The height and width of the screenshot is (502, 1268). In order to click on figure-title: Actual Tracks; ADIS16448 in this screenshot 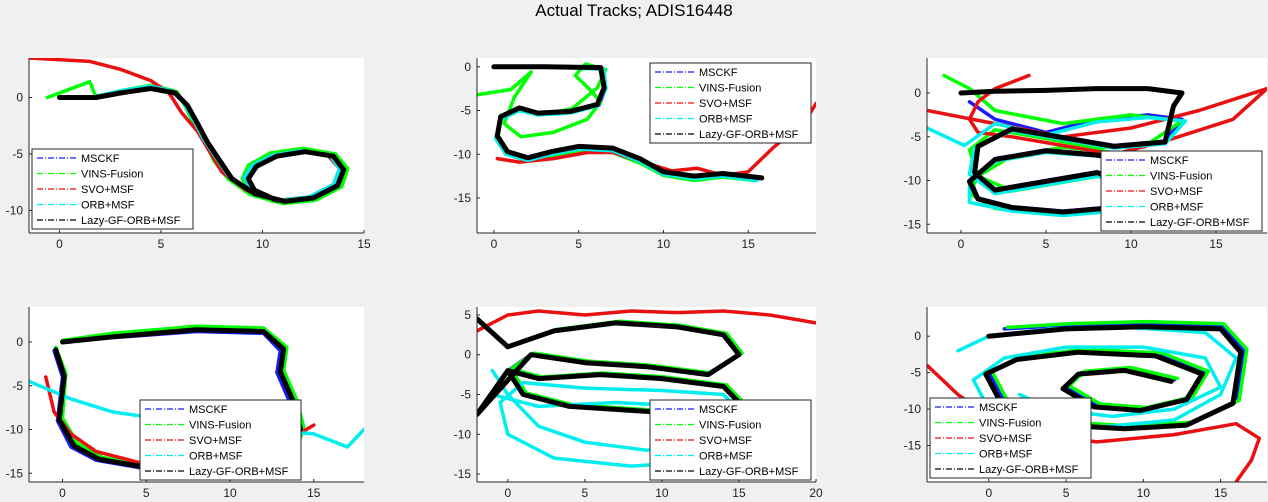, I will do `click(634, 10)`.